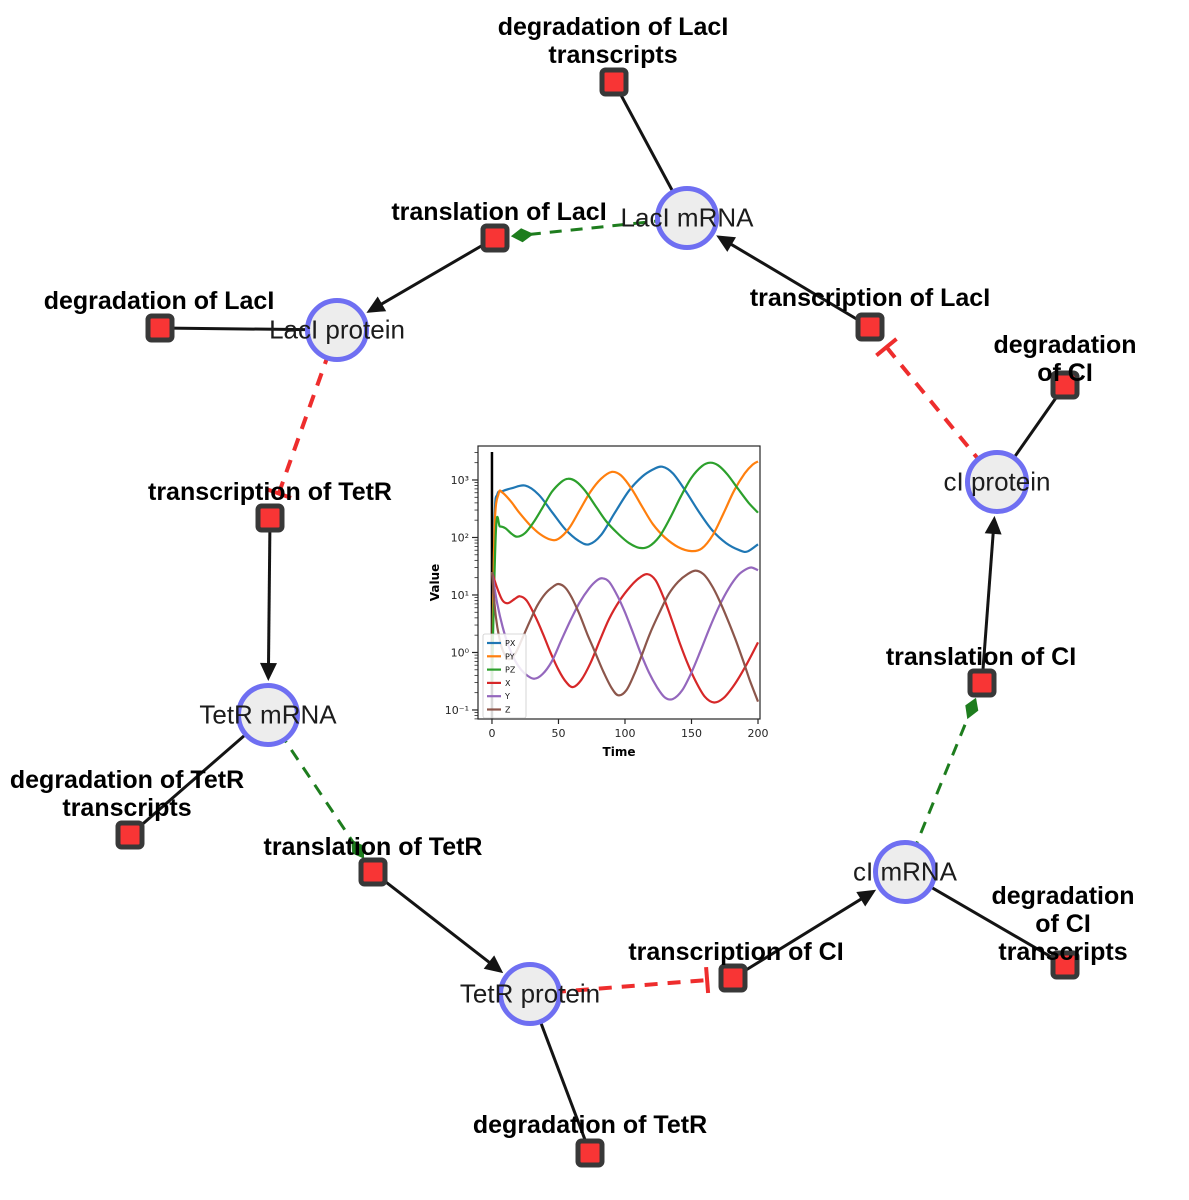 The height and width of the screenshot is (1200, 1189). What do you see at coordinates (270, 518) in the screenshot?
I see `reaction-node-tx_tetr` at bounding box center [270, 518].